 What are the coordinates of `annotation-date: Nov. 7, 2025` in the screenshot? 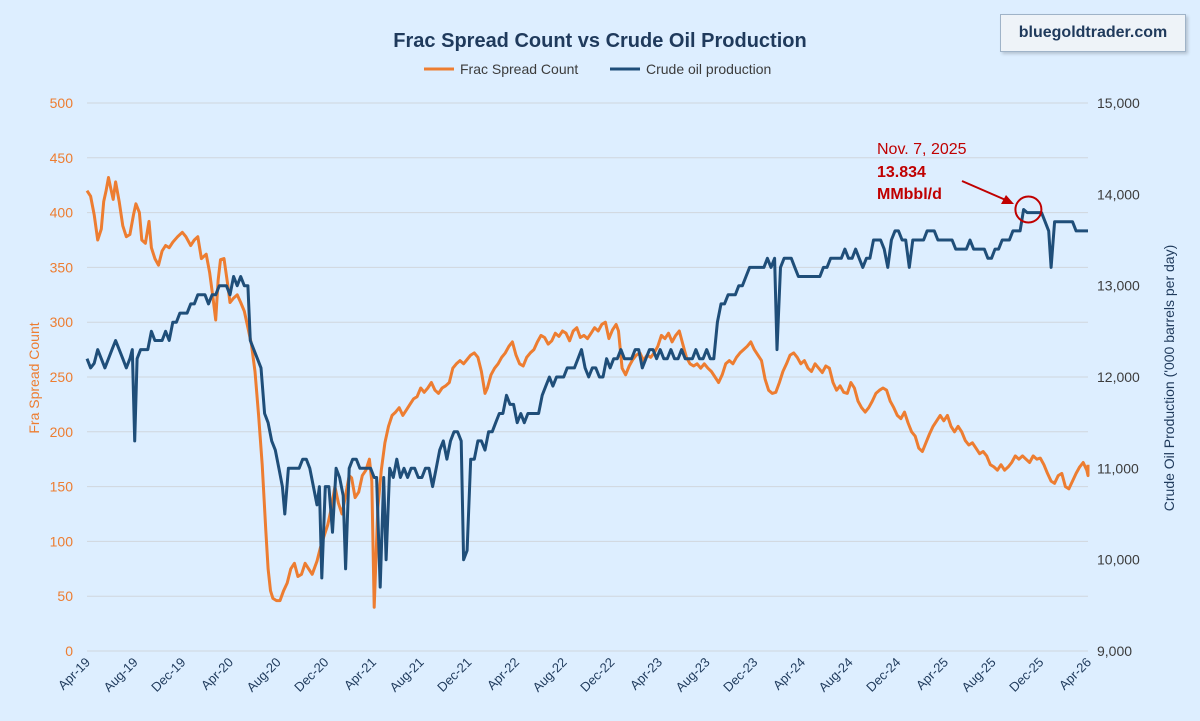 It's located at (922, 149).